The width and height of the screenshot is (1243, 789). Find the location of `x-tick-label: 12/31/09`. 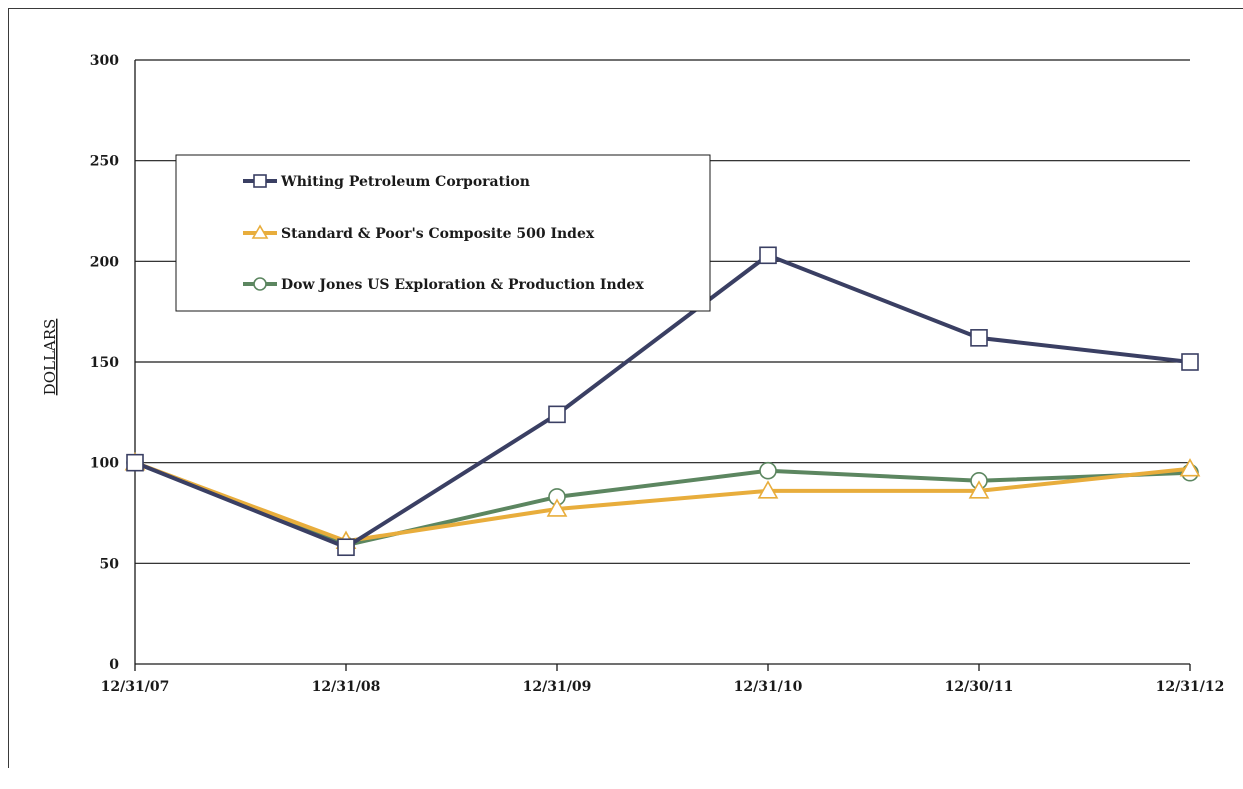

x-tick-label: 12/31/09 is located at coordinates (557, 687).